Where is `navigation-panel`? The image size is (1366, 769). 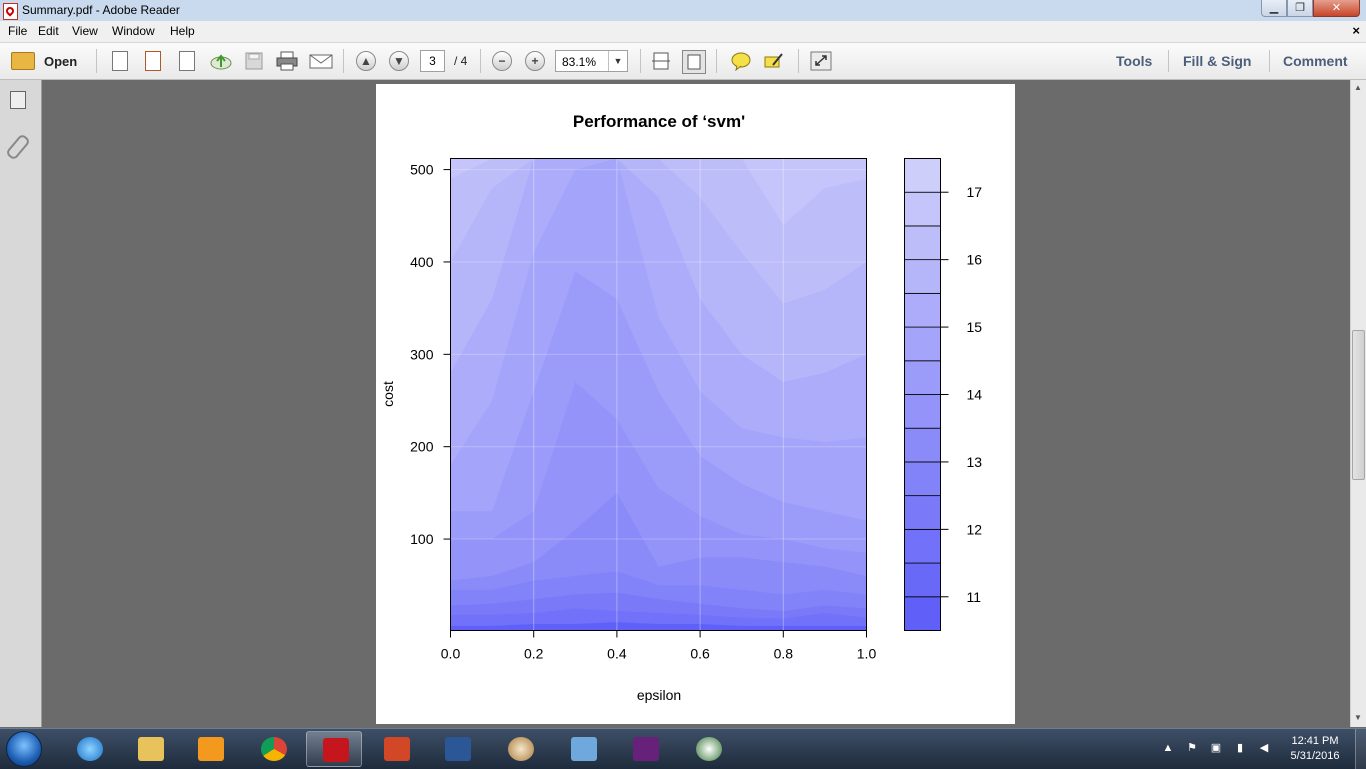 navigation-panel is located at coordinates (21, 403).